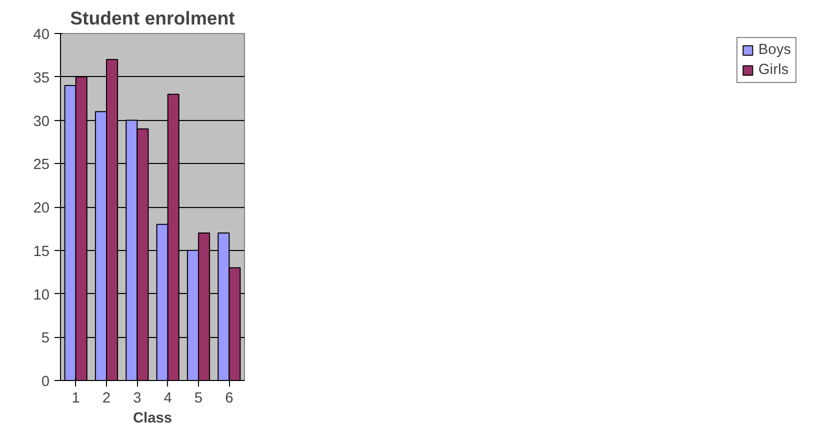  Describe the element at coordinates (45, 338) in the screenshot. I see `y-tick-label: 5` at that location.